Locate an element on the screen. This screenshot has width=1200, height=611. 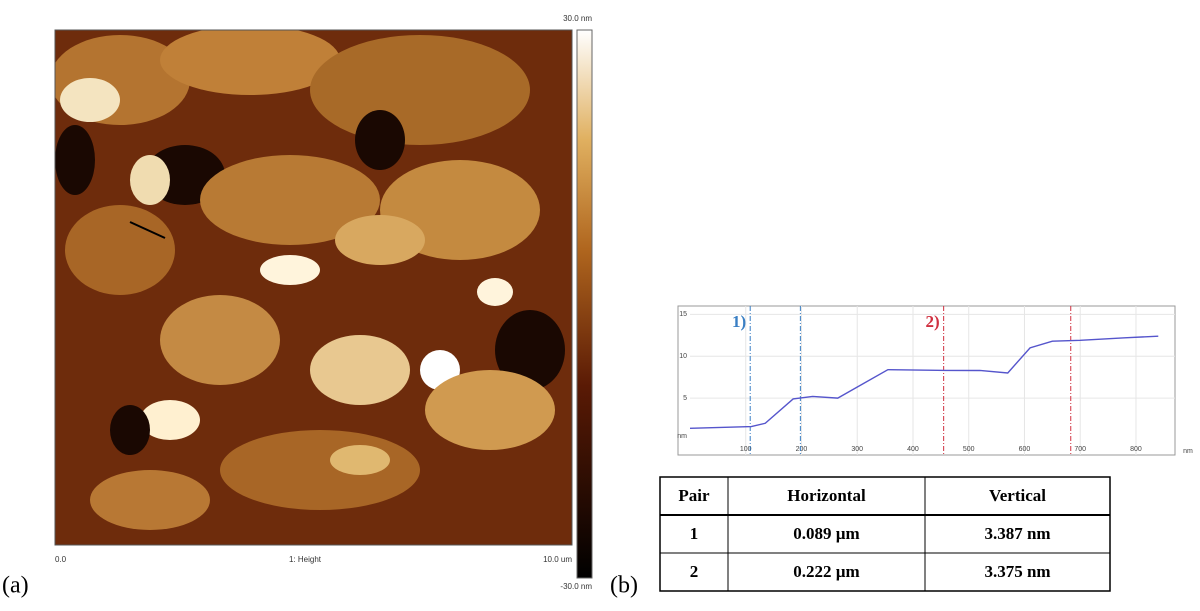
table-header: Pair is located at coordinates (694, 495).